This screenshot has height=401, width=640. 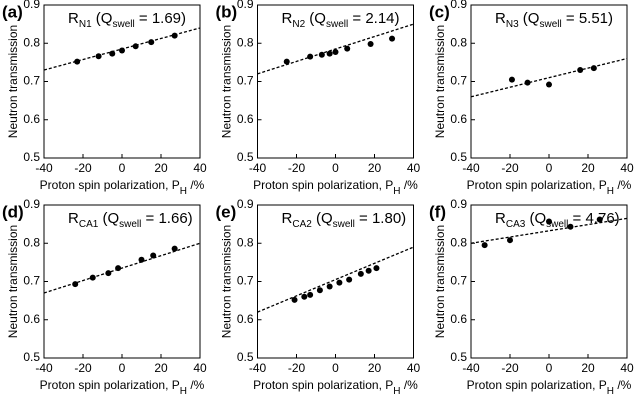 What do you see at coordinates (439, 11) in the screenshot?
I see `panel-label: (c)` at bounding box center [439, 11].